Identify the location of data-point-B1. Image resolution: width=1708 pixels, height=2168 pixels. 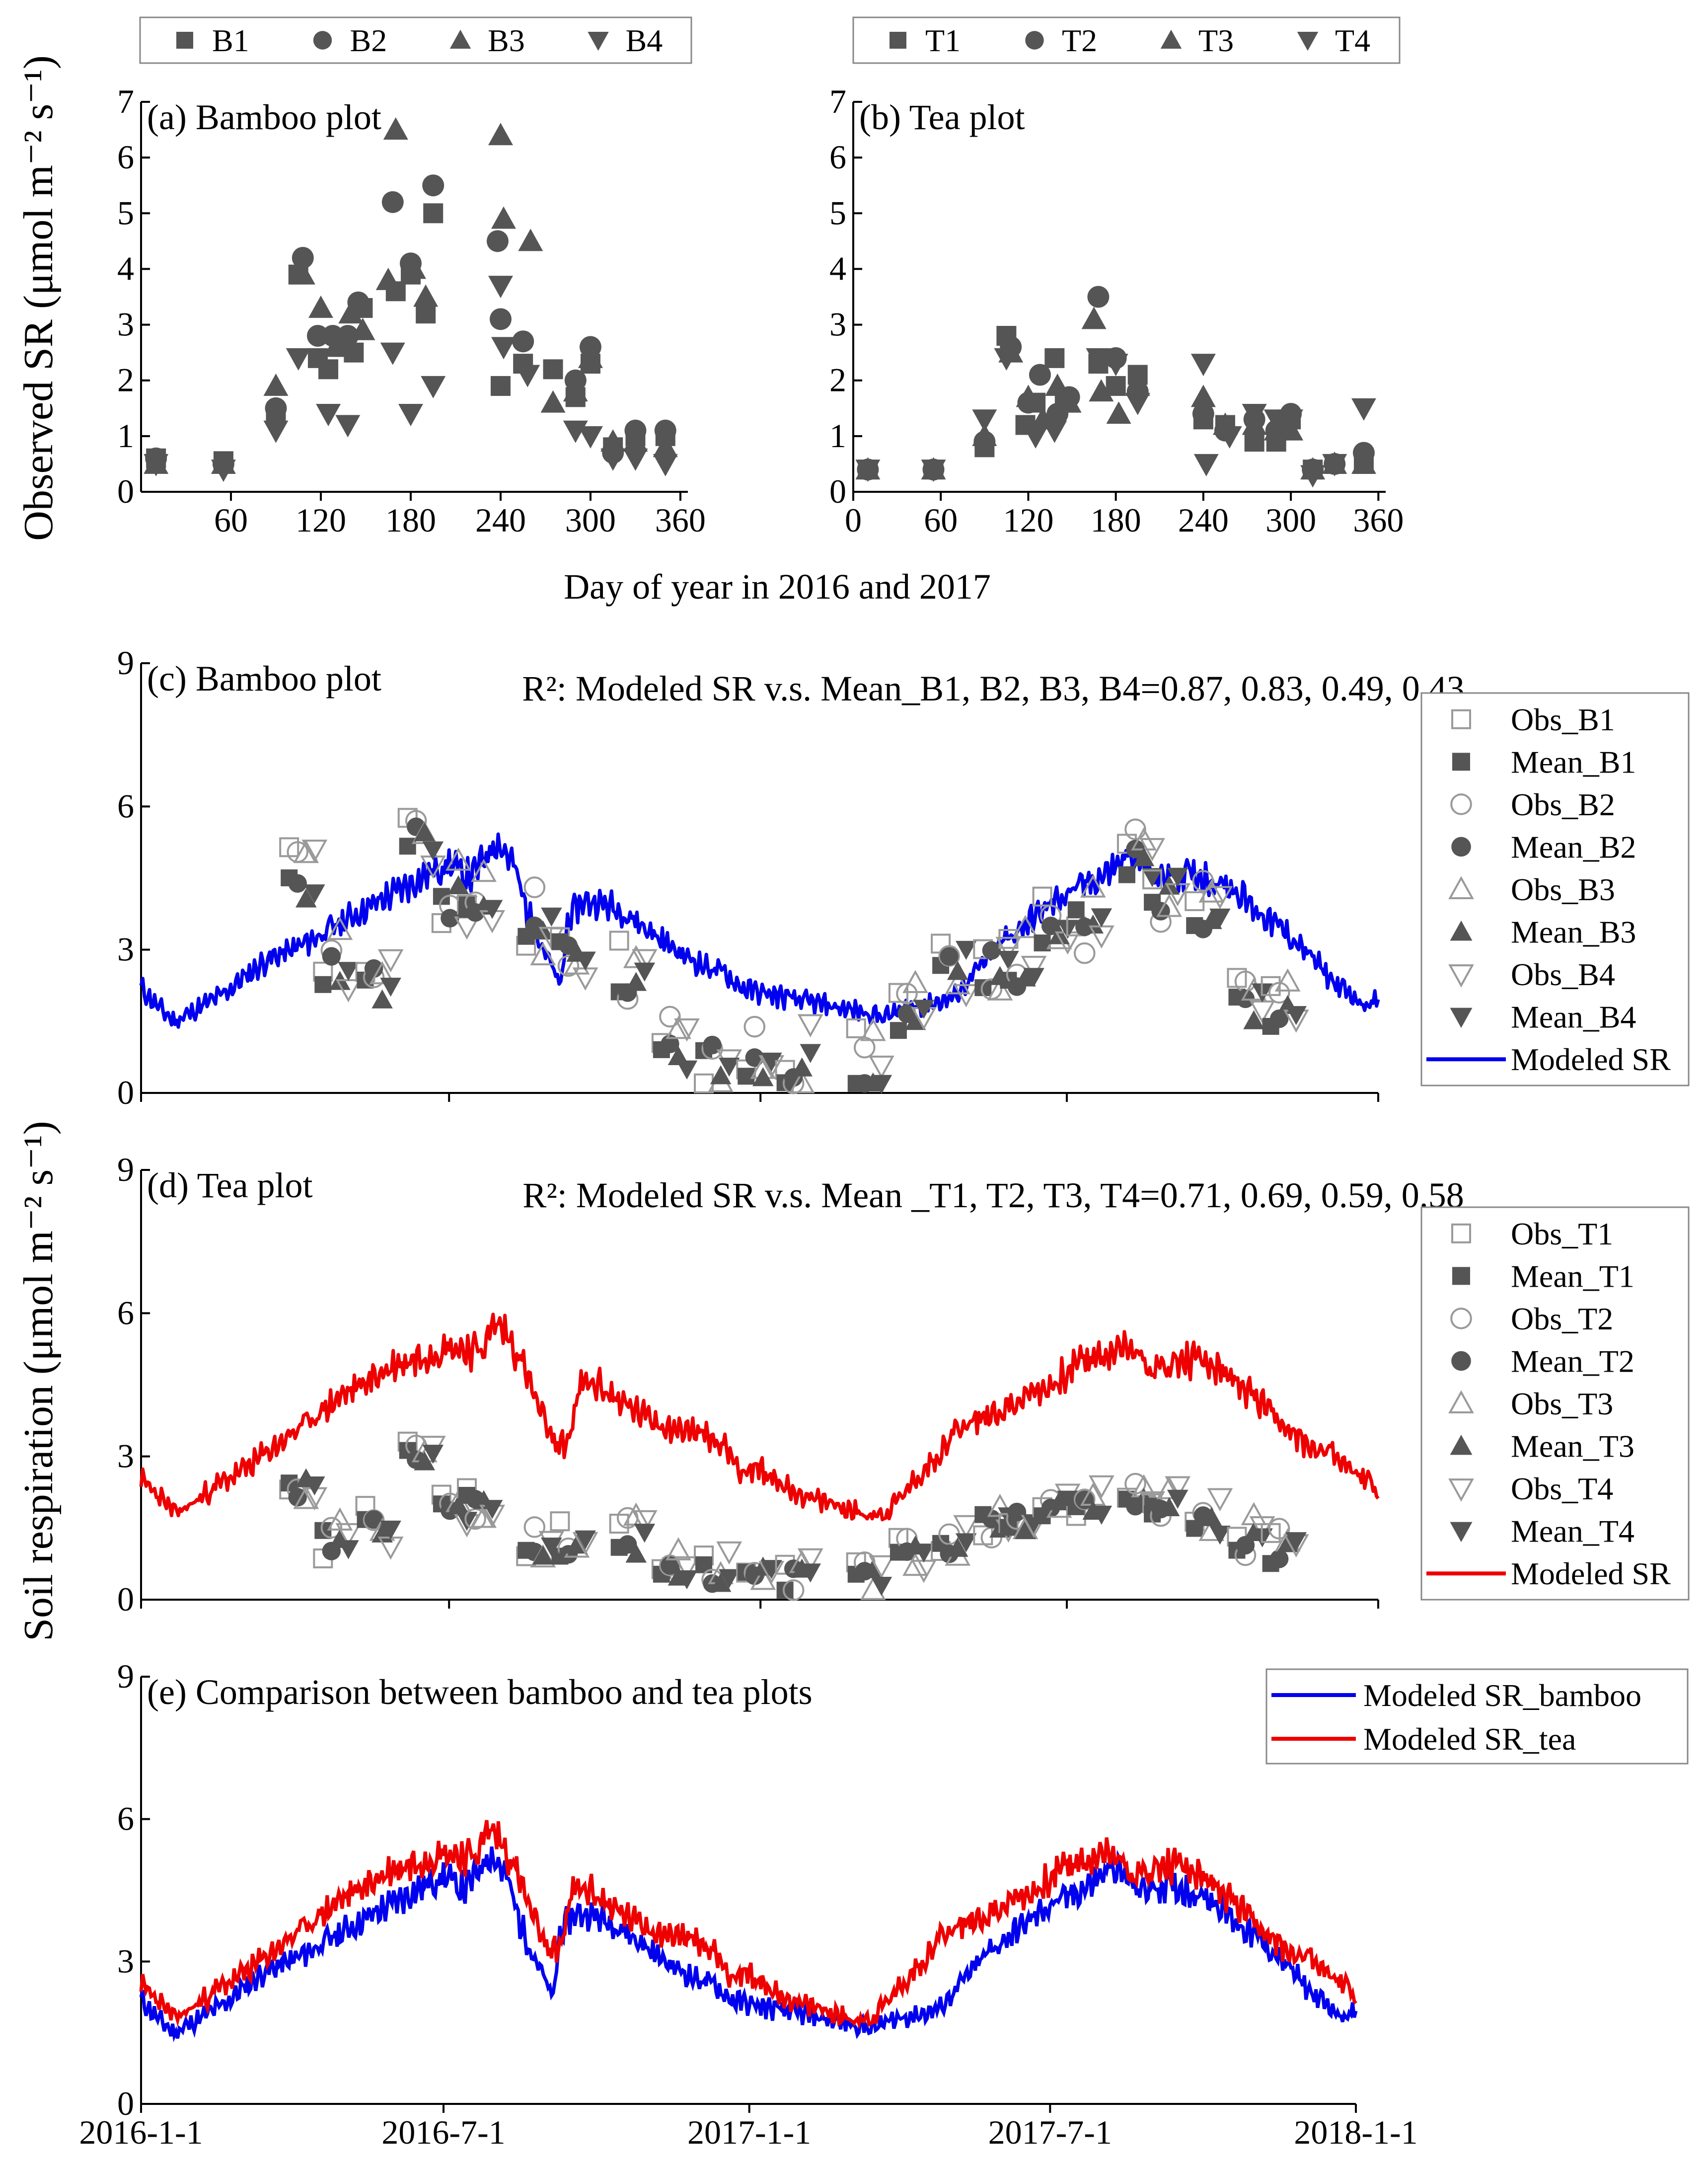
(433, 213).